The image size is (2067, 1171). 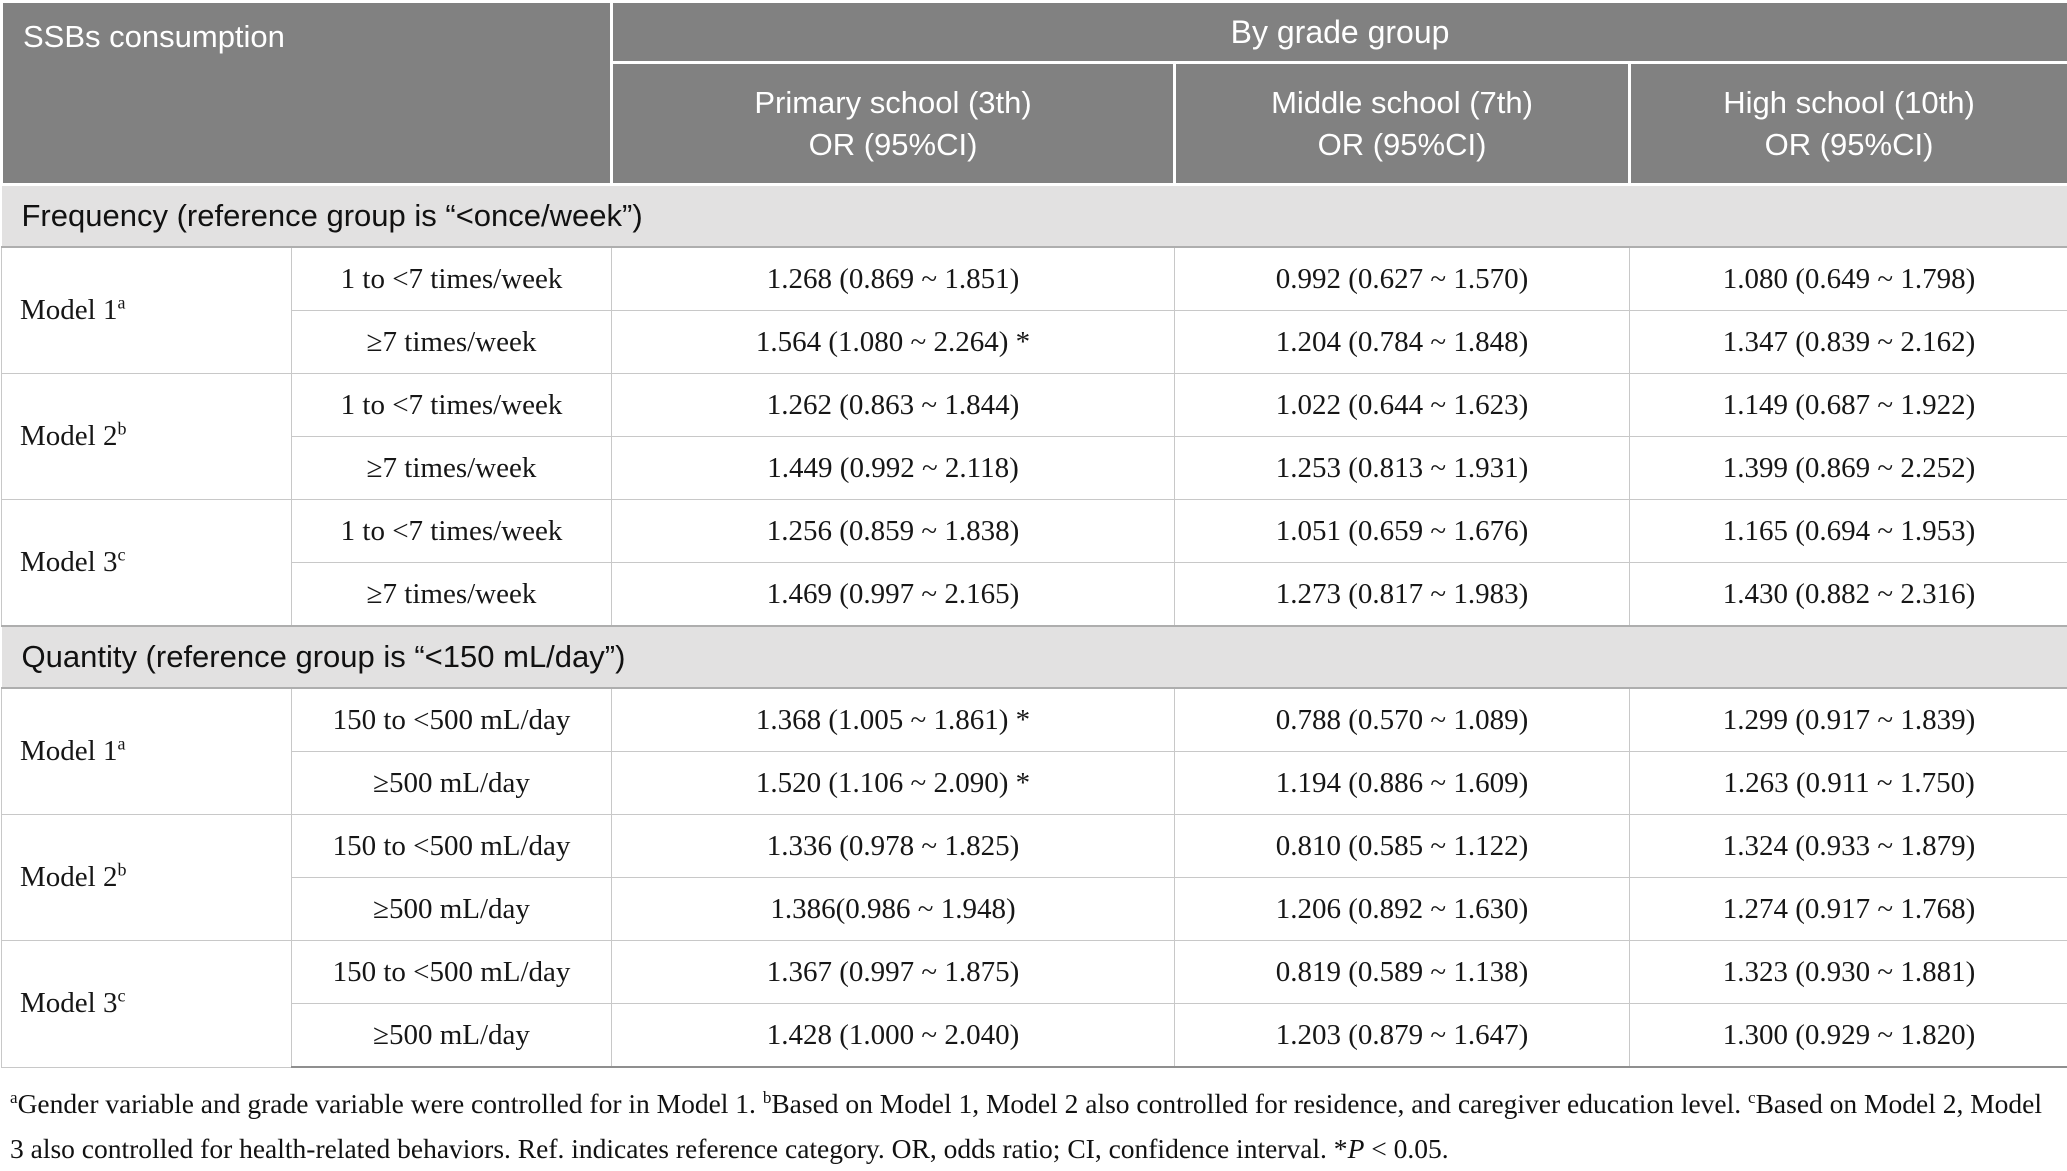 What do you see at coordinates (1849, 103) in the screenshot?
I see `header-high-line1: High school (10th)` at bounding box center [1849, 103].